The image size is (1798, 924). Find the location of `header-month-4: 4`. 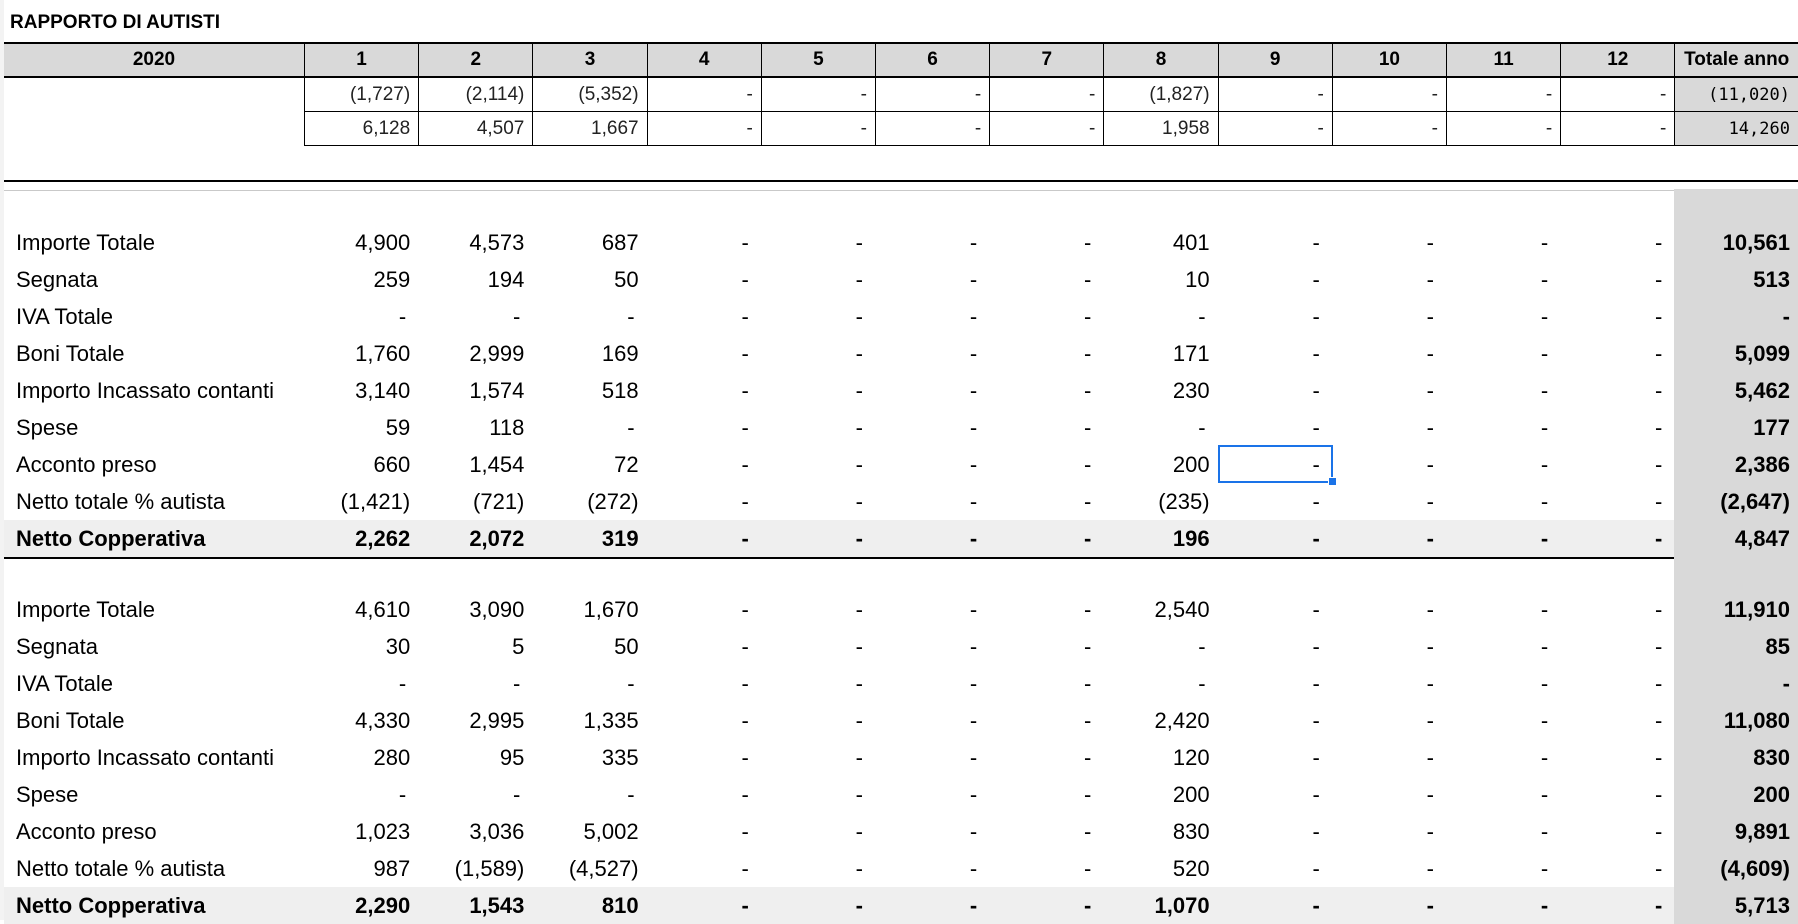

header-month-4: 4 is located at coordinates (703, 60).